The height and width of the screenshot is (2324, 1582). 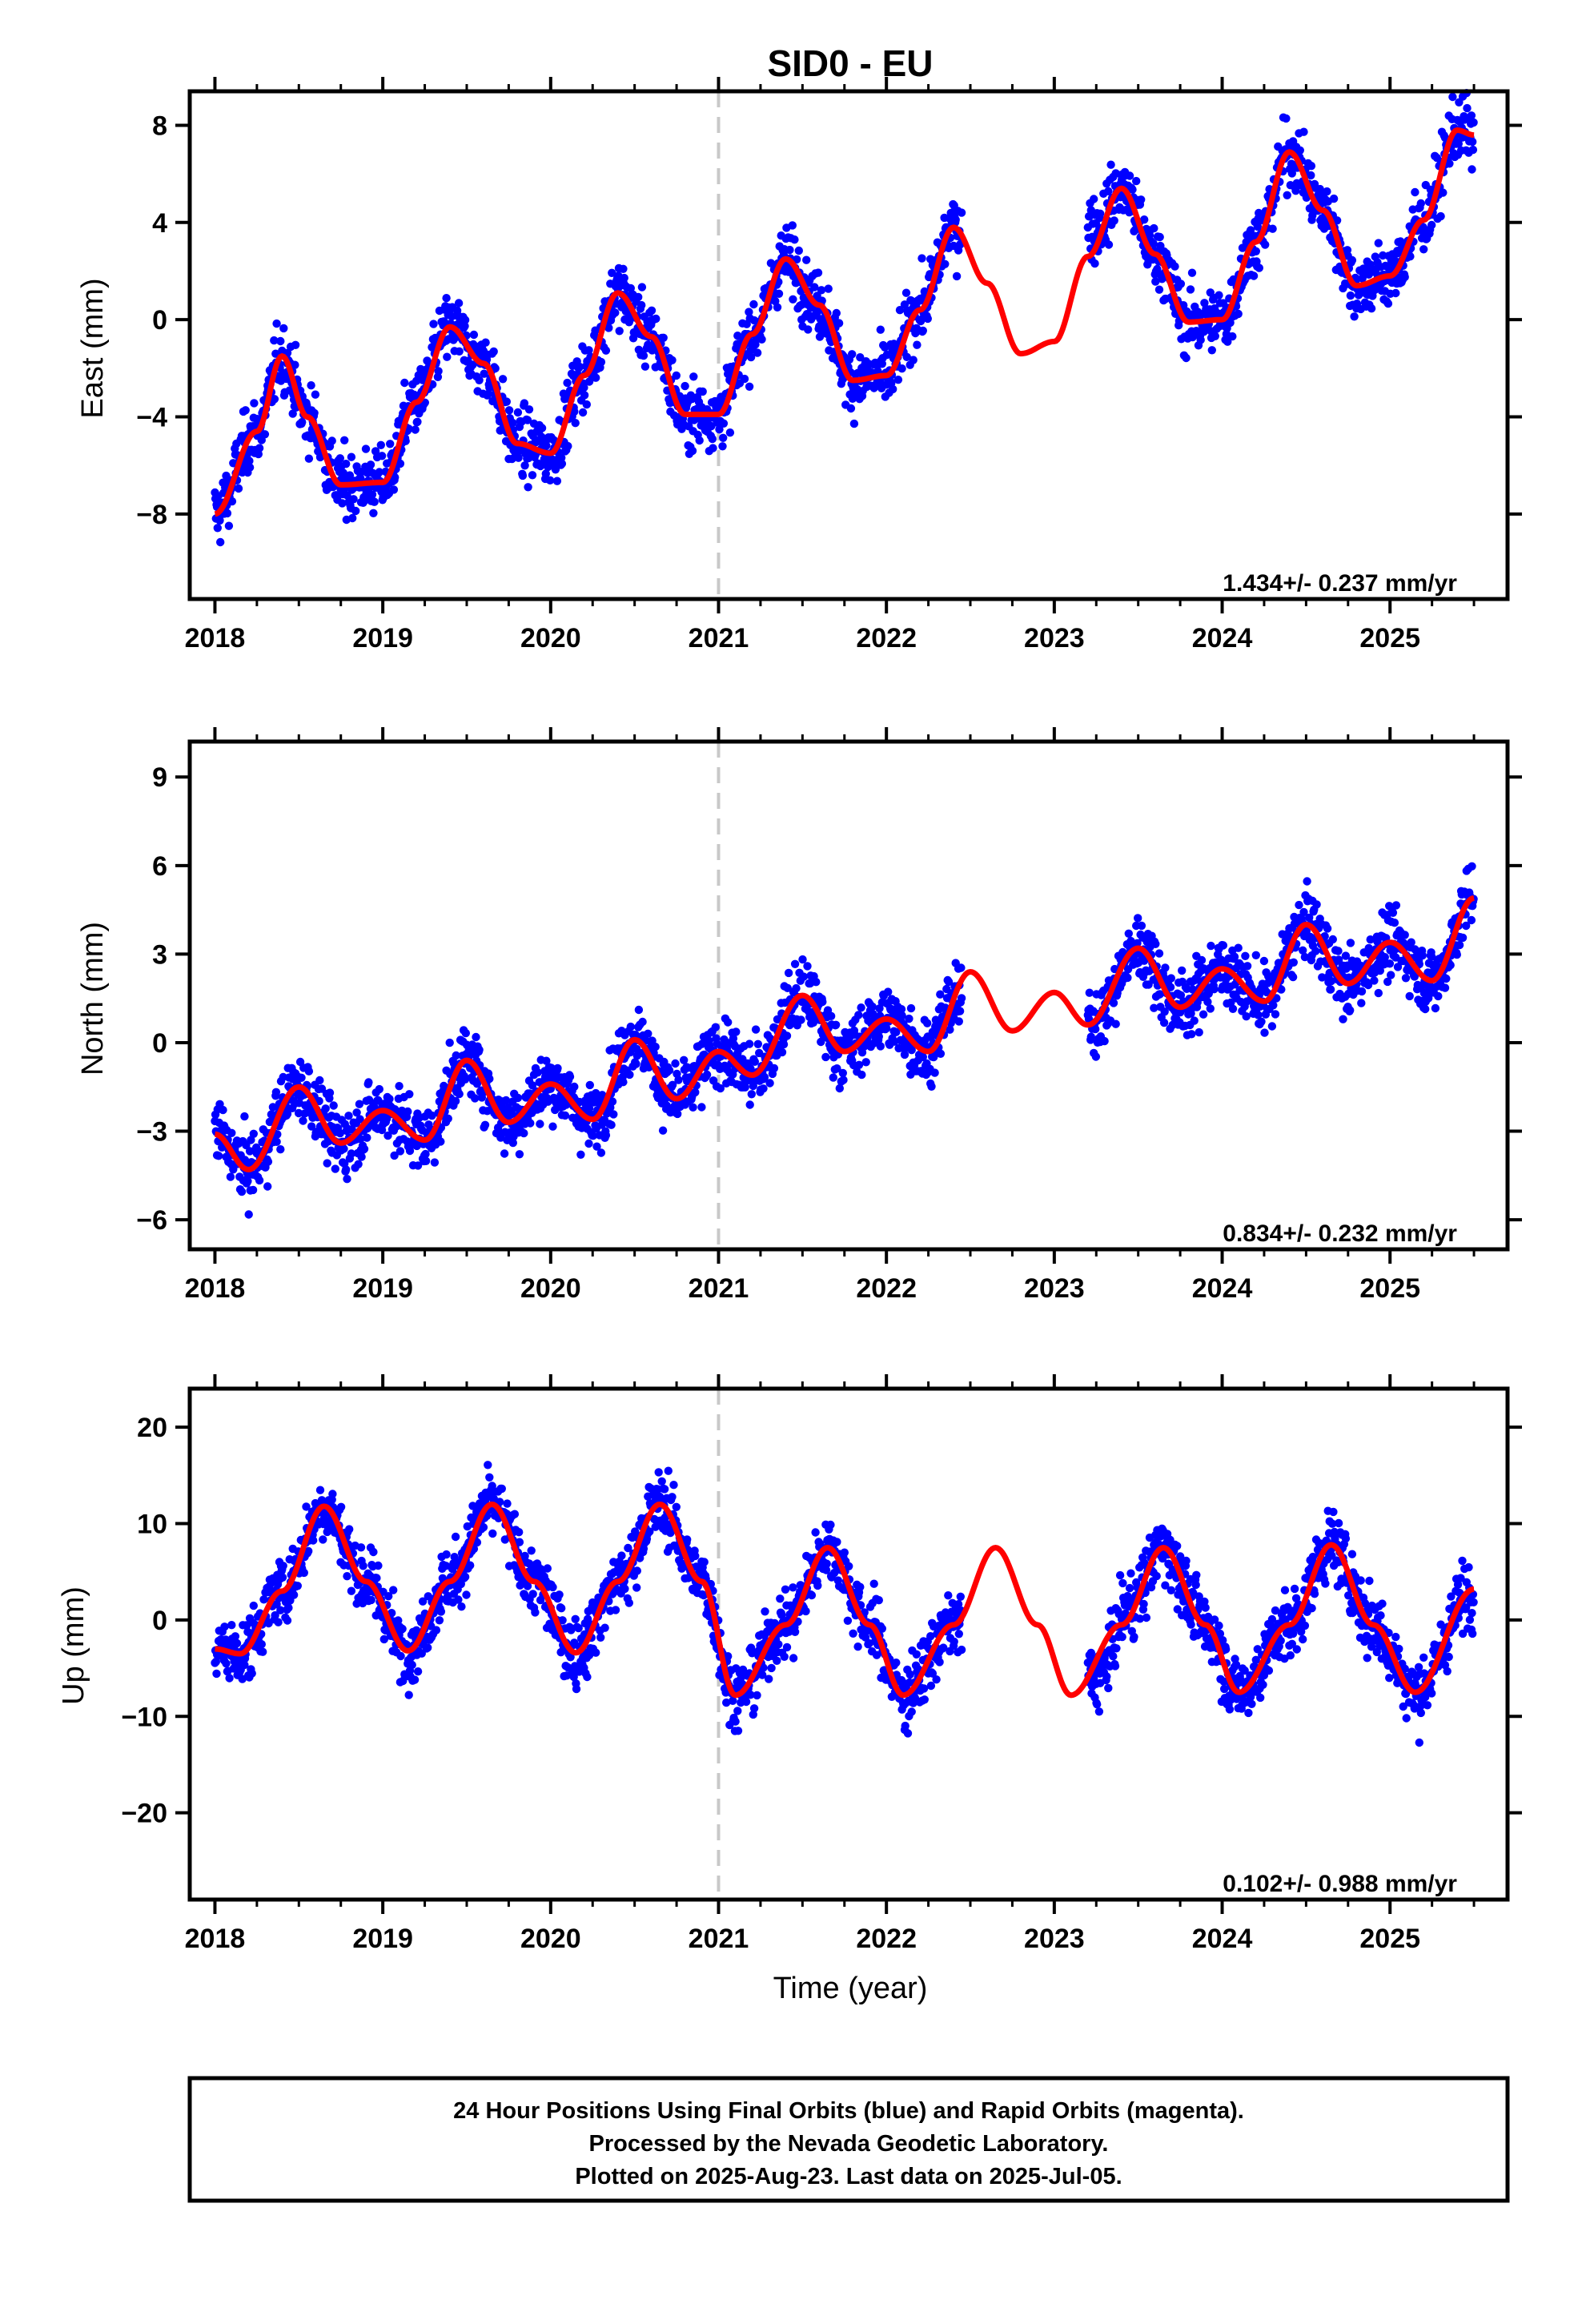 What do you see at coordinates (1389, 638) in the screenshot?
I see `x-tick-label: 2025` at bounding box center [1389, 638].